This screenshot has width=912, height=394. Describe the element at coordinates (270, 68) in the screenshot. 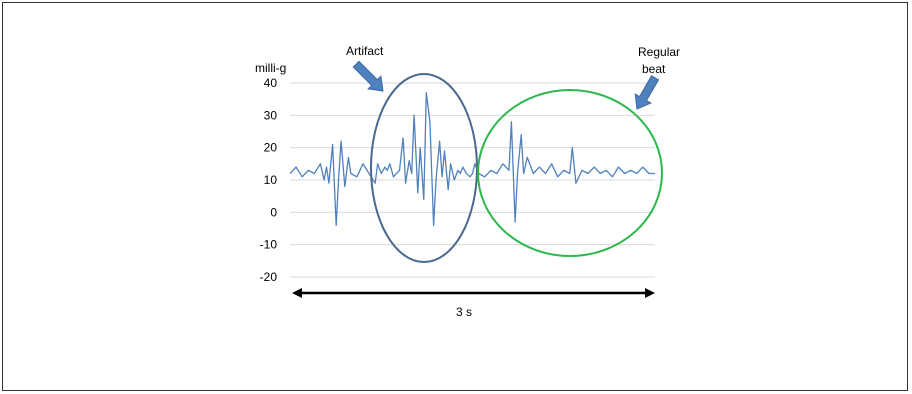

I see `y-axis-label: milli-g` at that location.